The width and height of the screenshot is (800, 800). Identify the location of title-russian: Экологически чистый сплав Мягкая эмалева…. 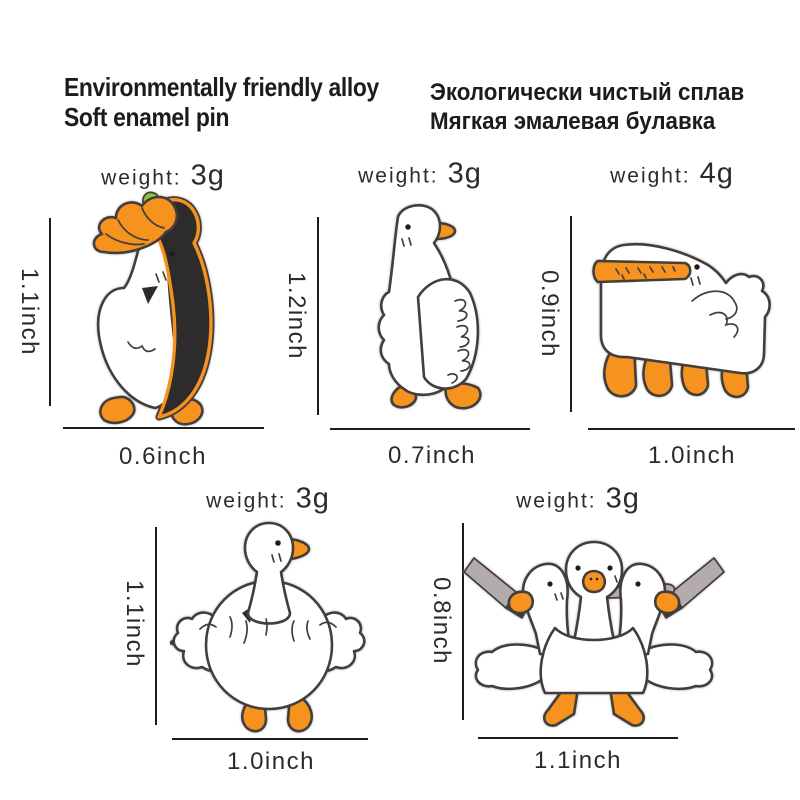
(587, 107).